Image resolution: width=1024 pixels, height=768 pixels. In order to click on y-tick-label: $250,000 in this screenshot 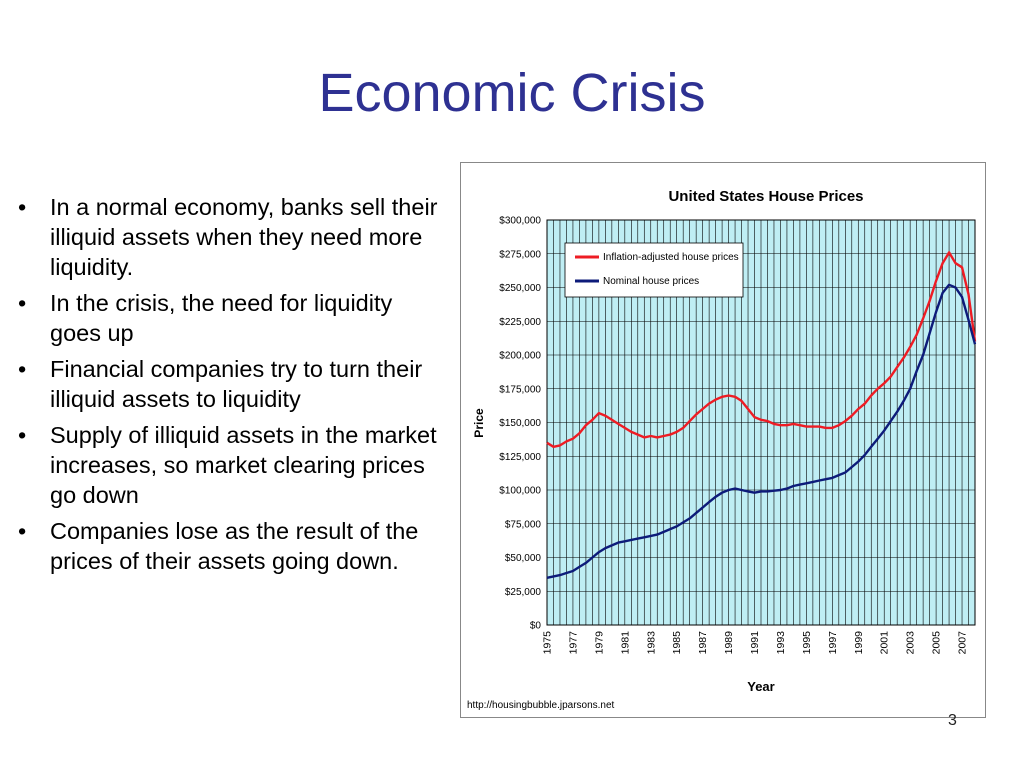, I will do `click(520, 288)`.